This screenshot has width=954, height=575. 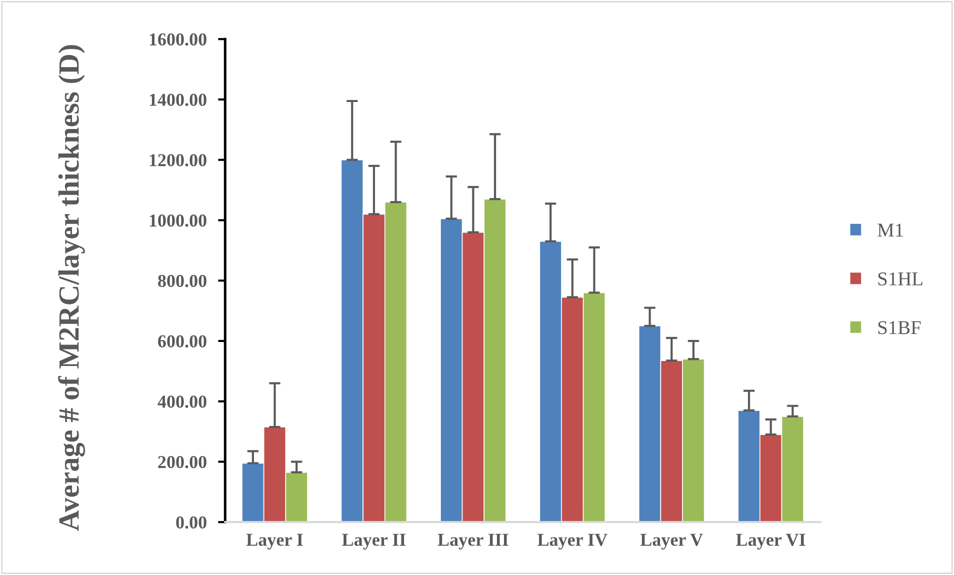 I want to click on x-tick-label: Layer VI, so click(x=771, y=542).